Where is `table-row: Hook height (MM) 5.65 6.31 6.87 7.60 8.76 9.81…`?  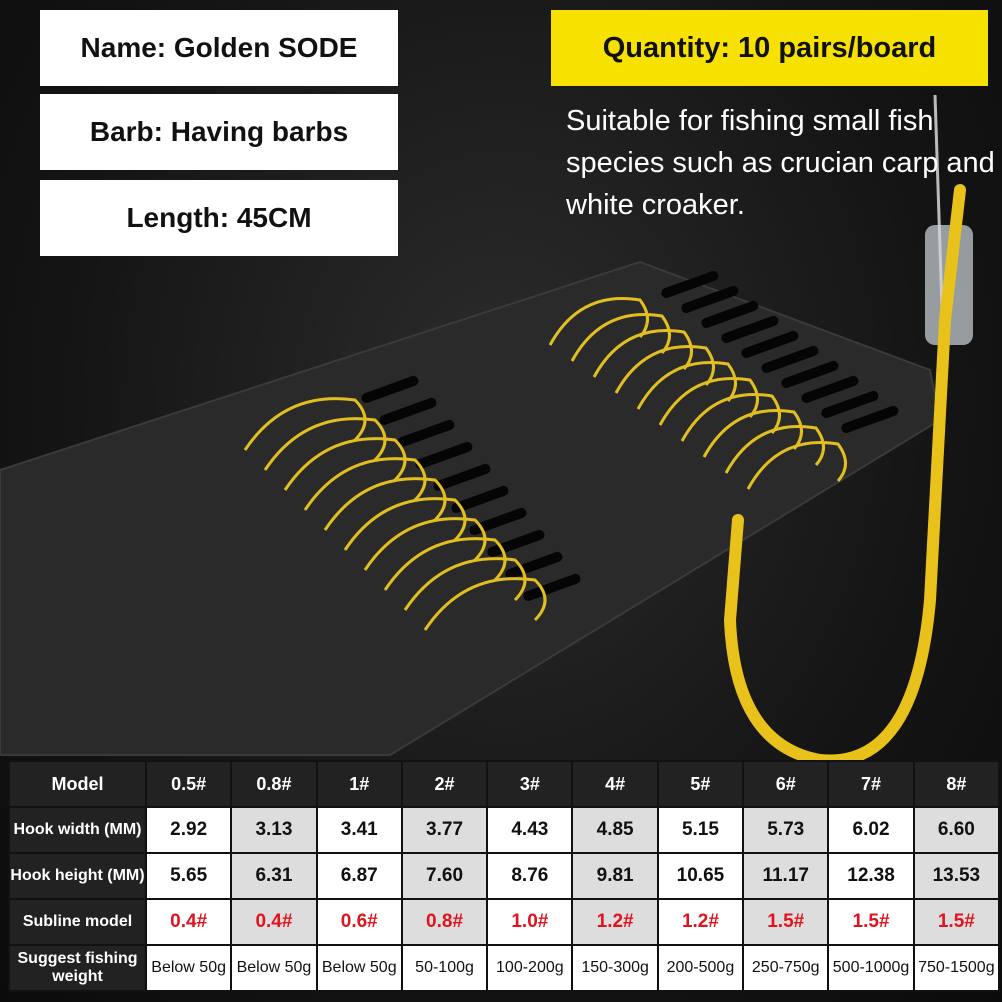
table-row: Hook height (MM) 5.65 6.31 6.87 7.60 8.76 9.81… is located at coordinates (504, 876).